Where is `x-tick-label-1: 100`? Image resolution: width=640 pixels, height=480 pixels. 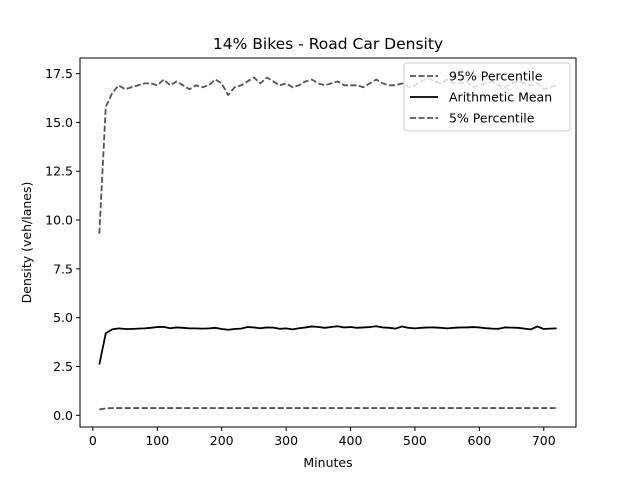
x-tick-label-1: 100 is located at coordinates (157, 440).